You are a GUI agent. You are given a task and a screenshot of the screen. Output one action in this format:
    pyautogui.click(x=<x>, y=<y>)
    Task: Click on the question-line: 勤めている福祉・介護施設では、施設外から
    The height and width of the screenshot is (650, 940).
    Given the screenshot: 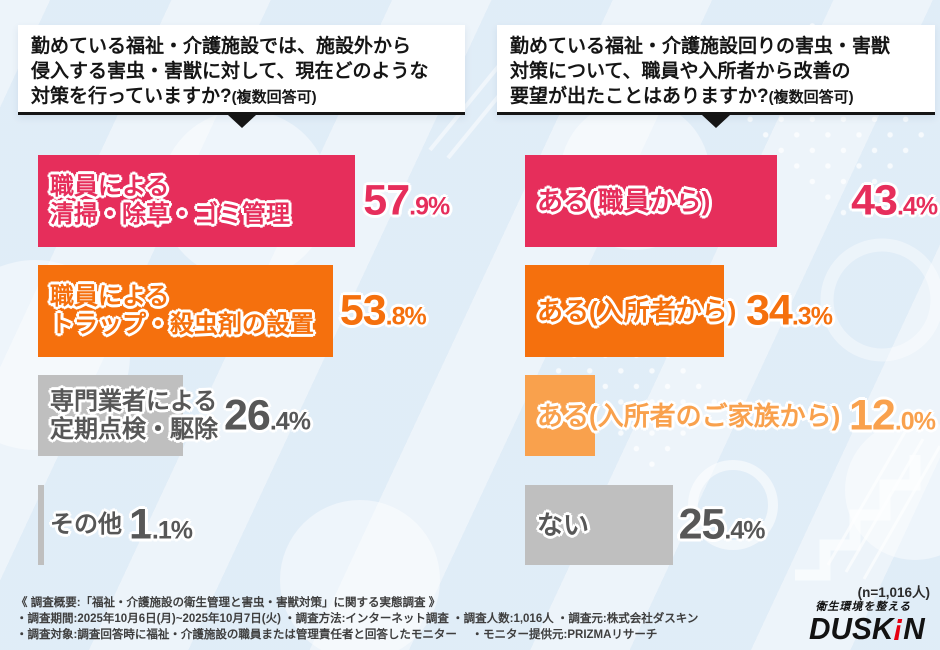 What is the action you would take?
    pyautogui.click(x=221, y=46)
    